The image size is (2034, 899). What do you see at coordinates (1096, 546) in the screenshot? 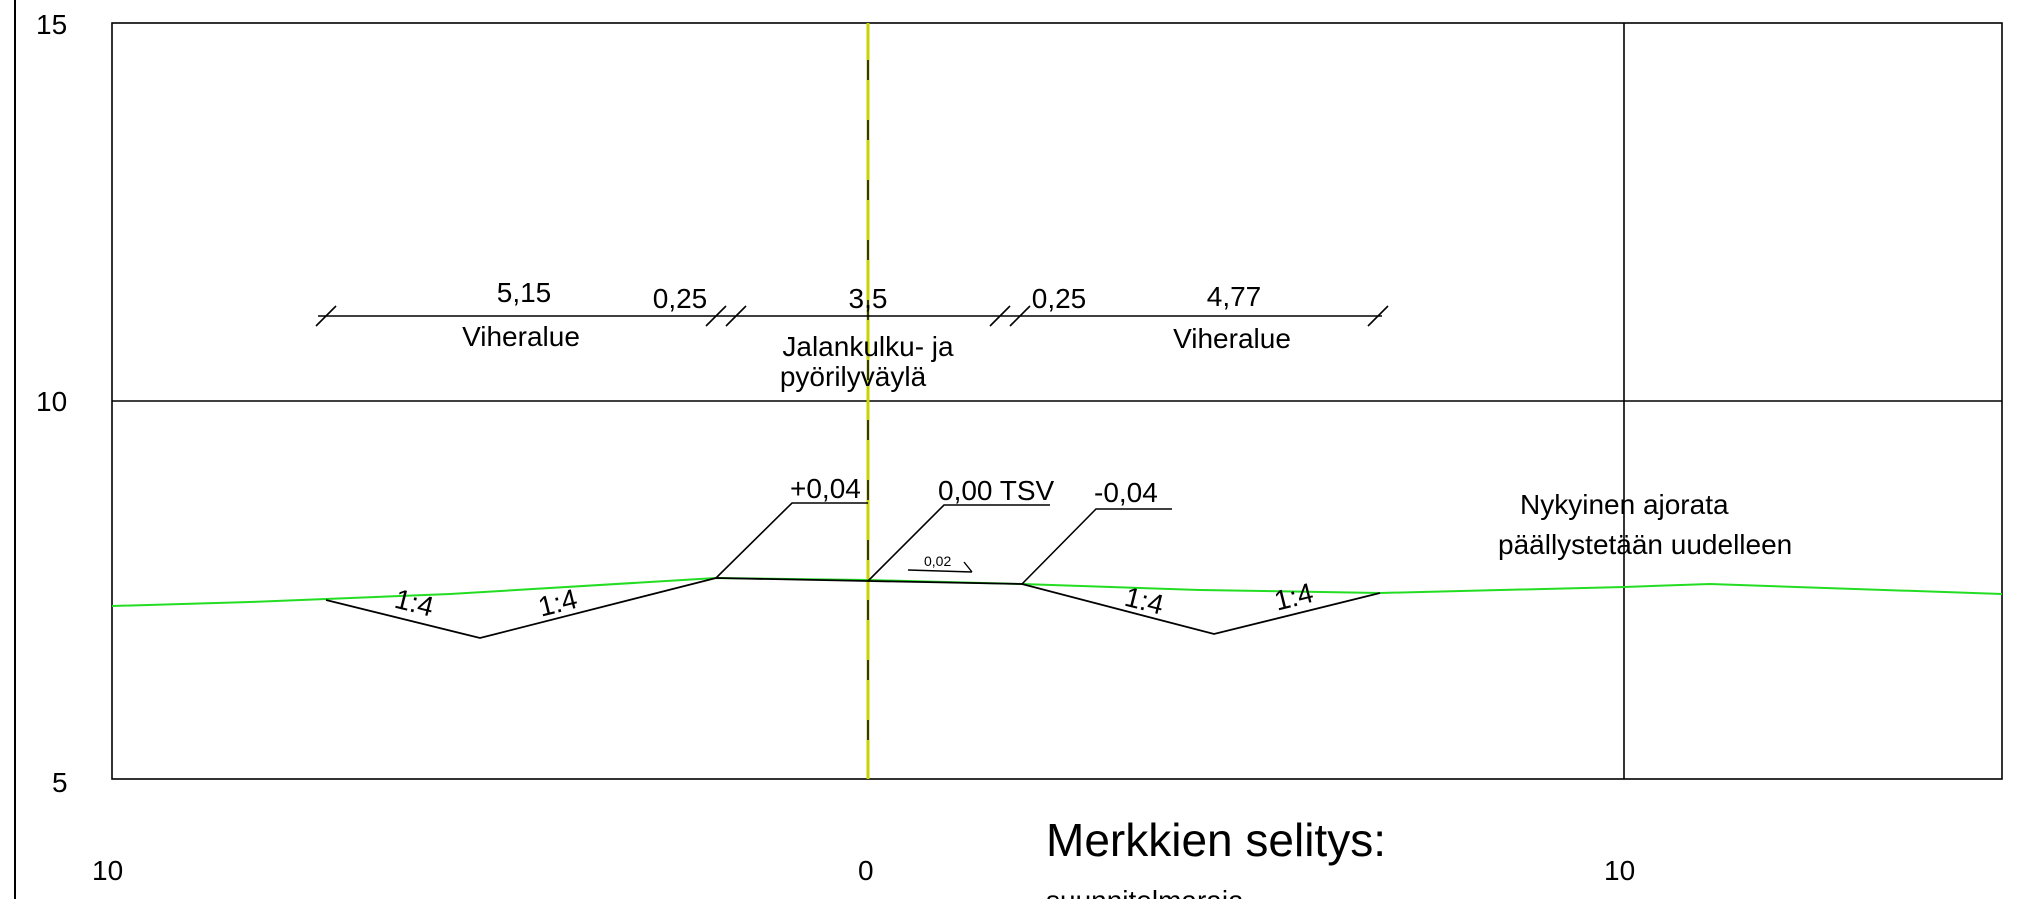
I see `elevation-leader-right` at bounding box center [1096, 546].